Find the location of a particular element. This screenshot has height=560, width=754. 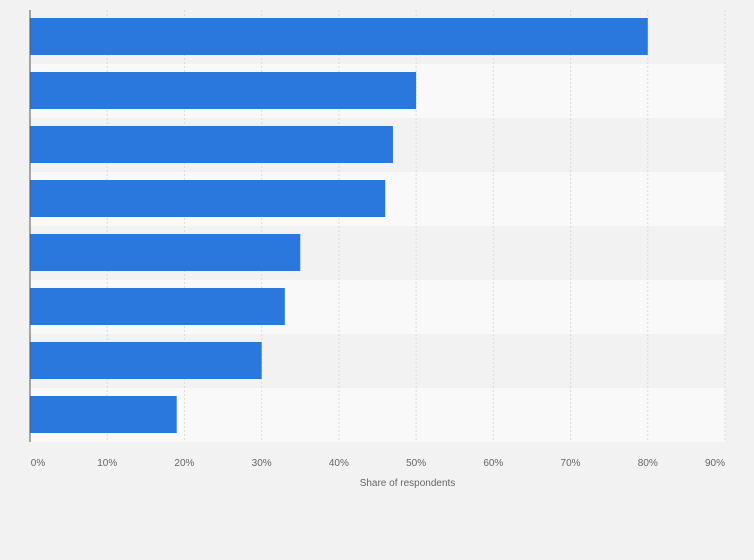

x-tick-label: 30% is located at coordinates (262, 463).